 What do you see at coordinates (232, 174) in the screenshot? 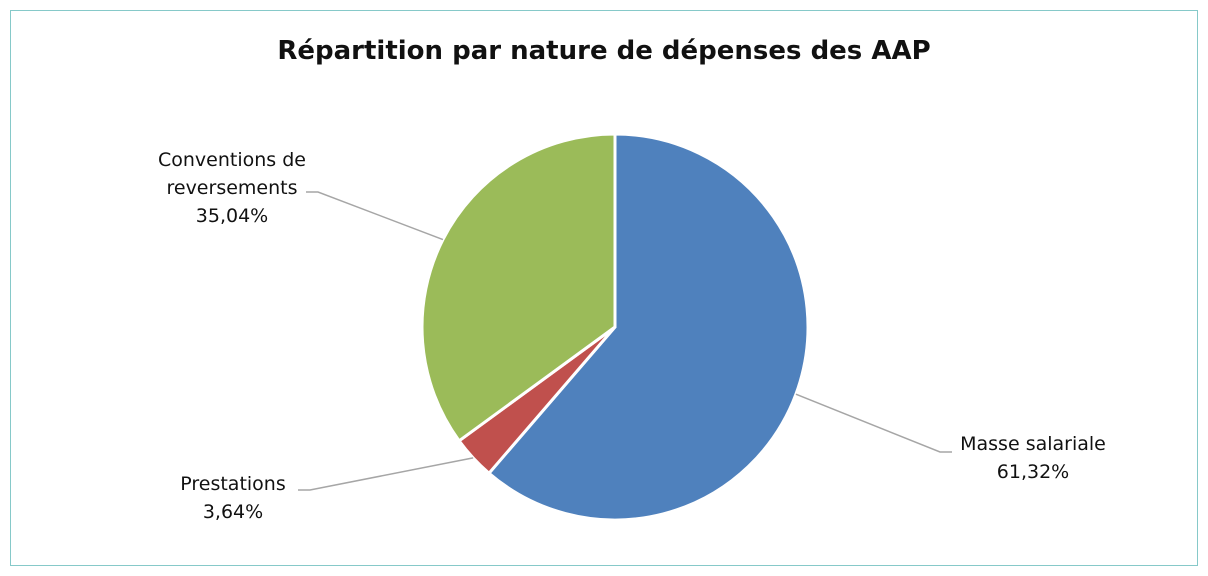
I see `category-label: Conventions de reversements` at bounding box center [232, 174].